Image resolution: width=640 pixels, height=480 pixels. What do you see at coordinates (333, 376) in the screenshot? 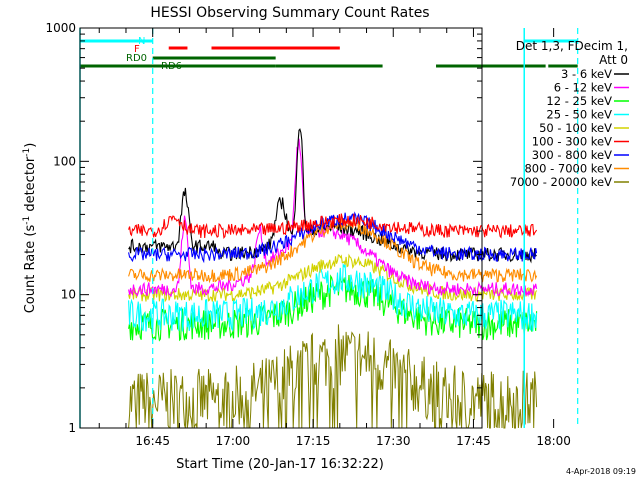
I see `series-line-7000-20000-kev` at bounding box center [333, 376].